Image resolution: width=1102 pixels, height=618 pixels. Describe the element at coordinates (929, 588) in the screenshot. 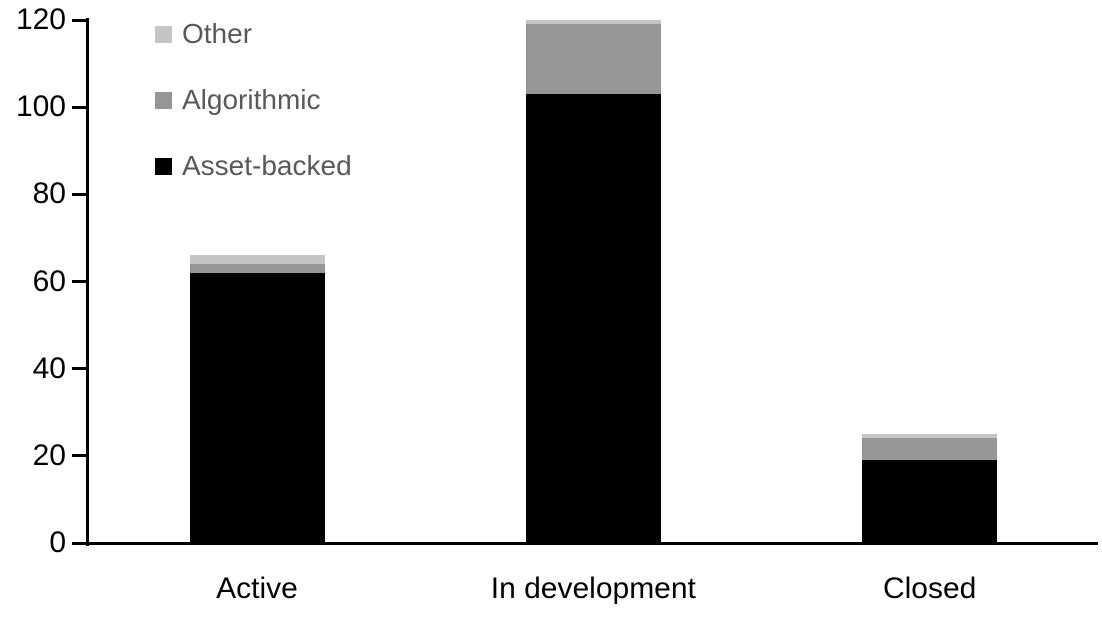

I see `x-category-label-closed: Closed` at that location.